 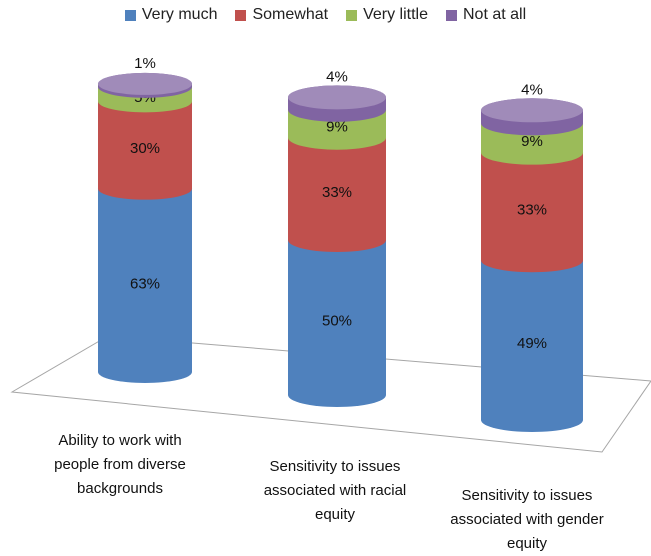 I want to click on legend-label: Very little, so click(x=395, y=14).